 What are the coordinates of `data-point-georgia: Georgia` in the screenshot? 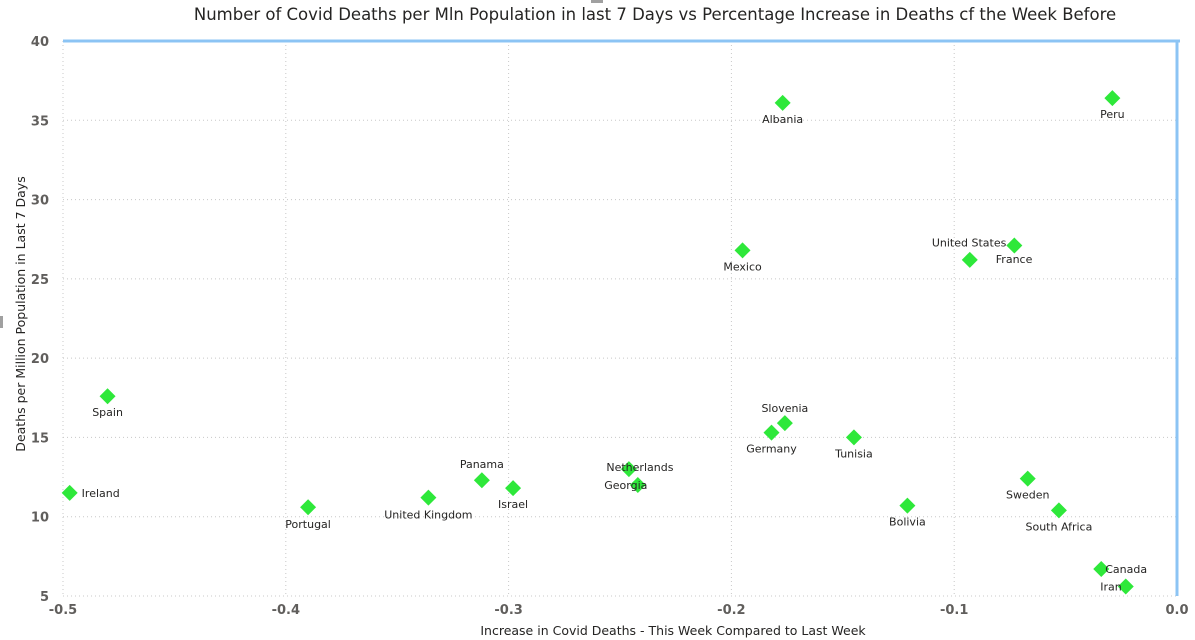 It's located at (625, 485).